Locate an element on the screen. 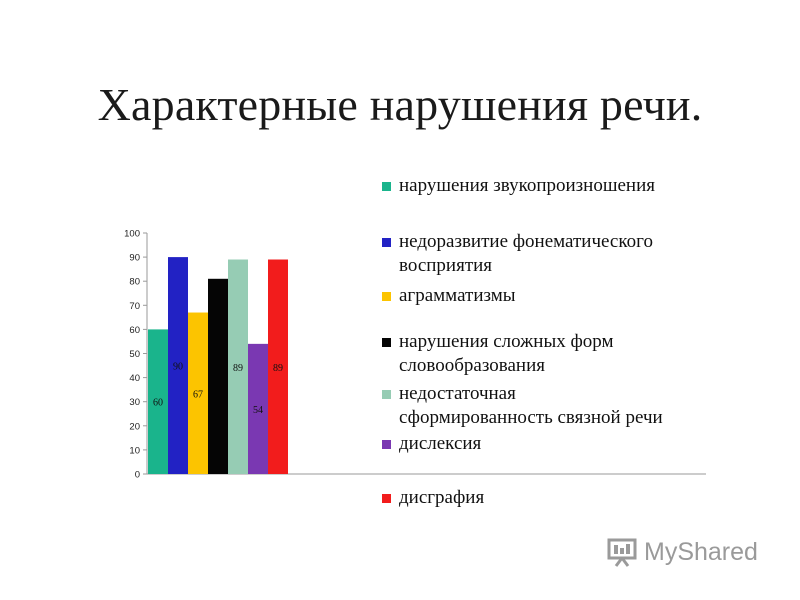  watermark: MyShared is located at coordinates (682, 552).